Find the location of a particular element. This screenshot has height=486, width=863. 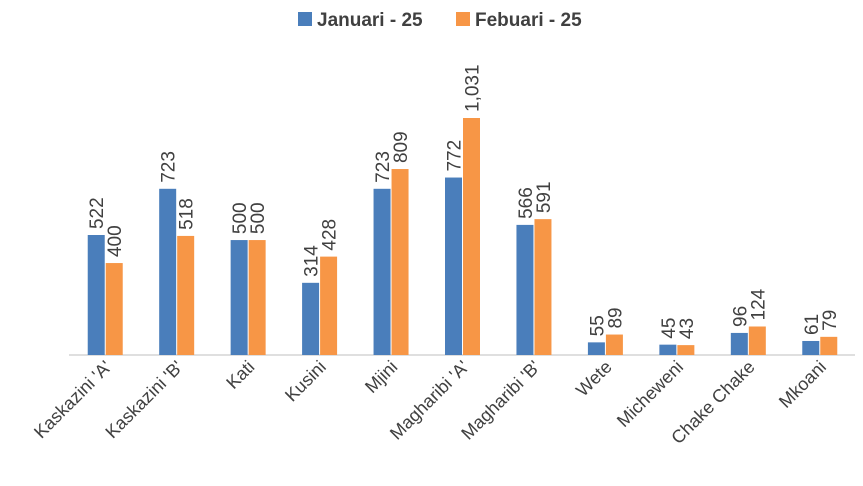

value-label: 61 is located at coordinates (812, 324).